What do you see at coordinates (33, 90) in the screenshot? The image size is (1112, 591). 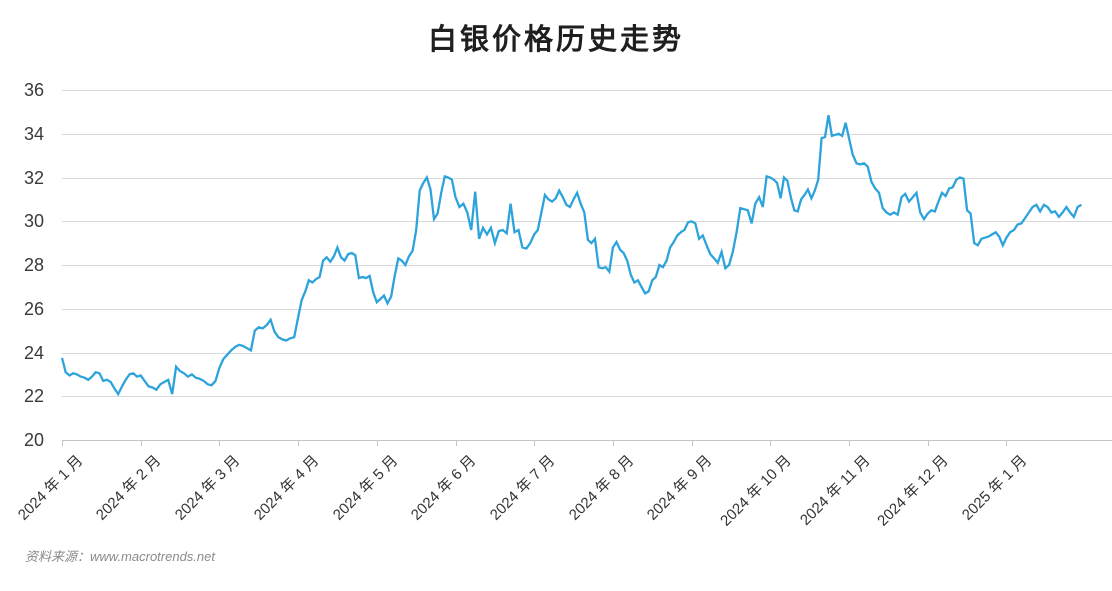 I see `y-axis-label: 36` at bounding box center [33, 90].